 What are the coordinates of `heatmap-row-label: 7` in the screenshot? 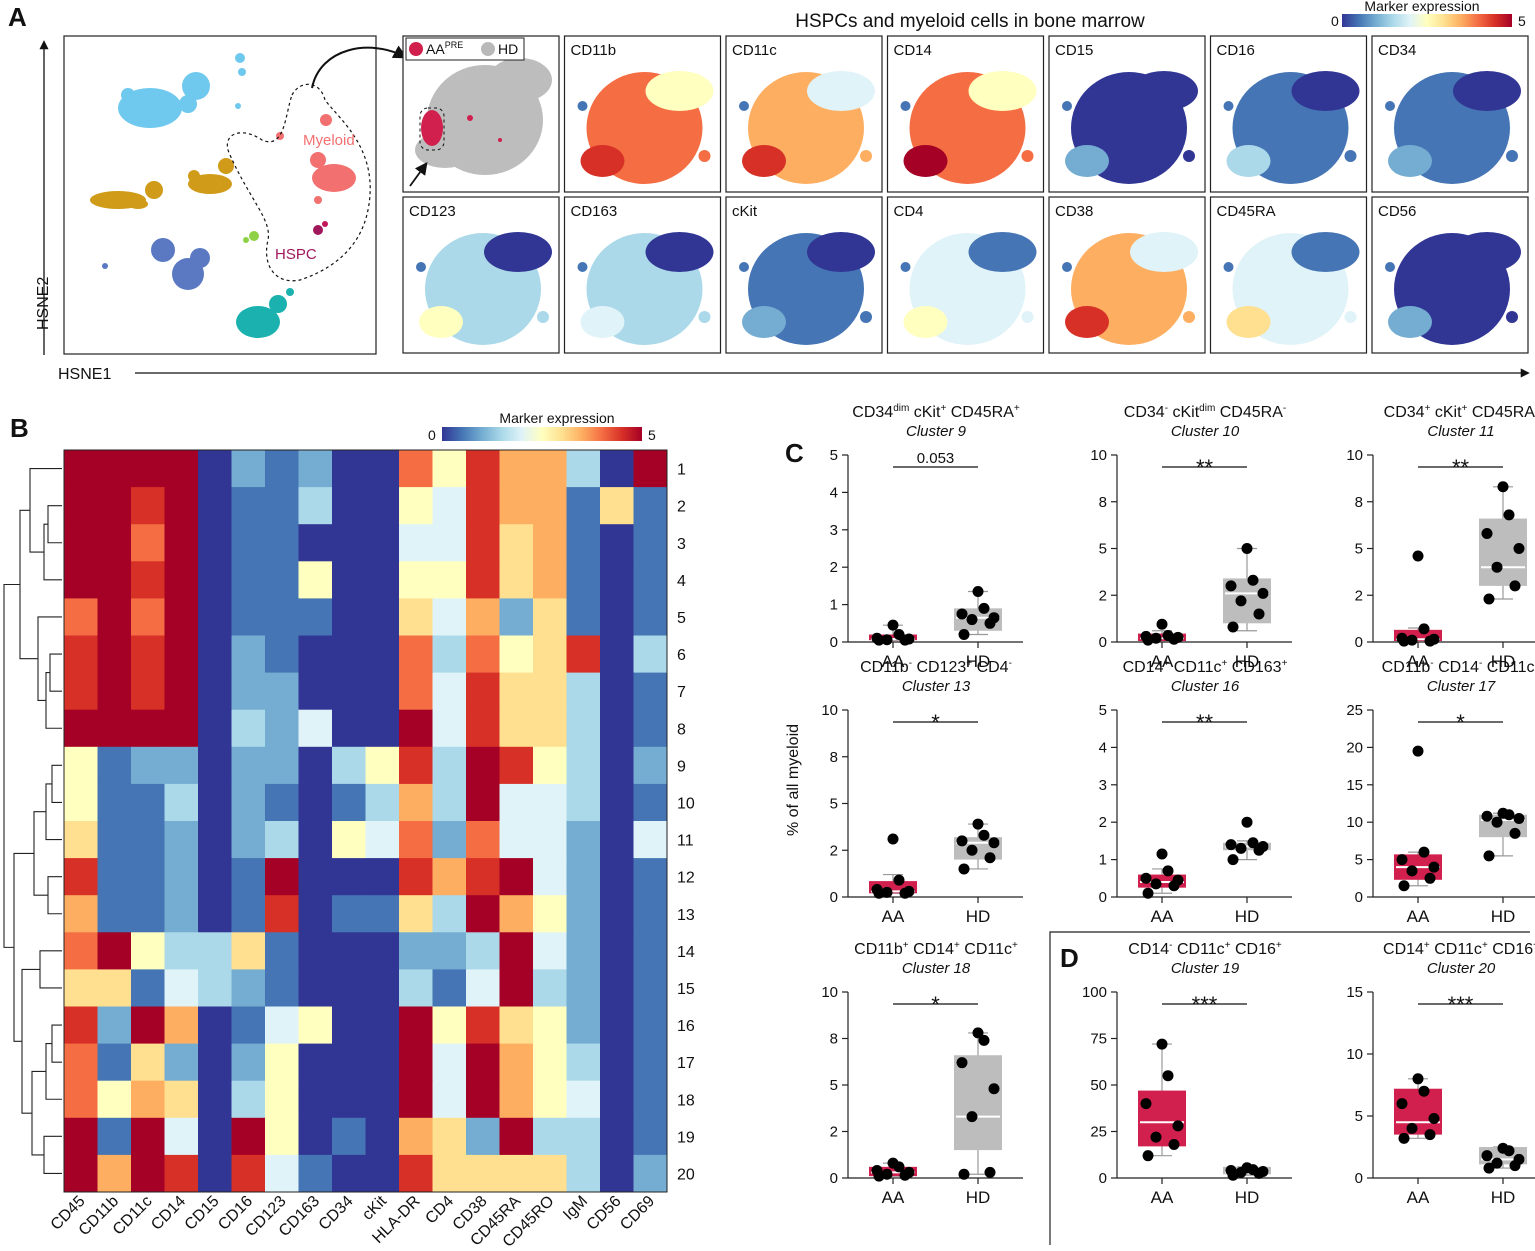 It's located at (681, 692).